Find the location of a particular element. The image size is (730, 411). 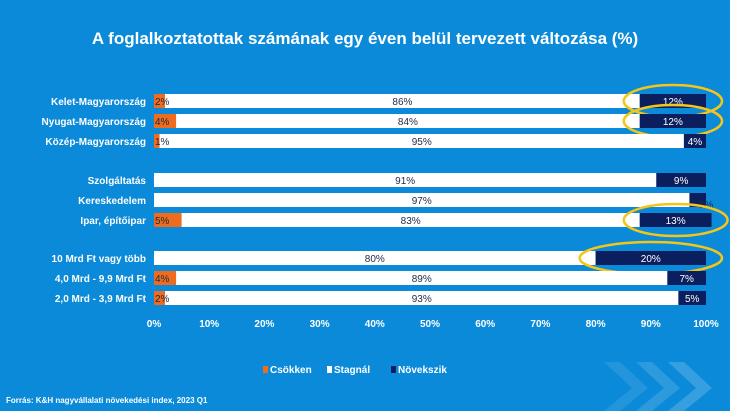

data-label-növekszik: 20% is located at coordinates (651, 259).